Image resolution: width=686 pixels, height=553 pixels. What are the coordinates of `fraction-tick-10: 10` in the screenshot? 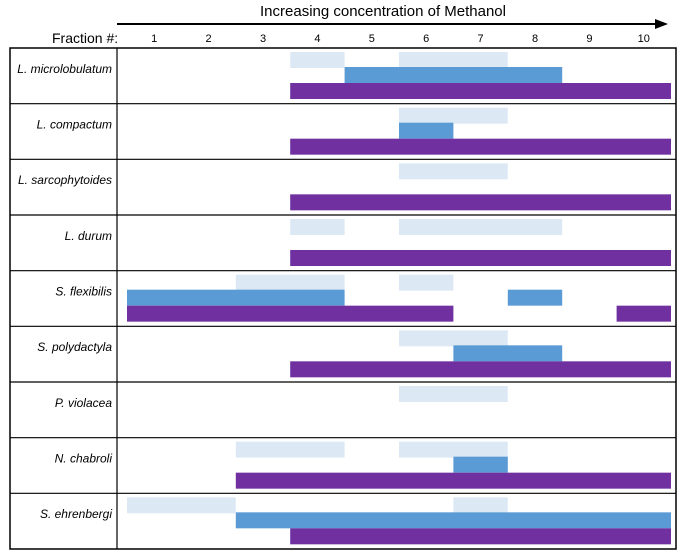 It's located at (644, 39).